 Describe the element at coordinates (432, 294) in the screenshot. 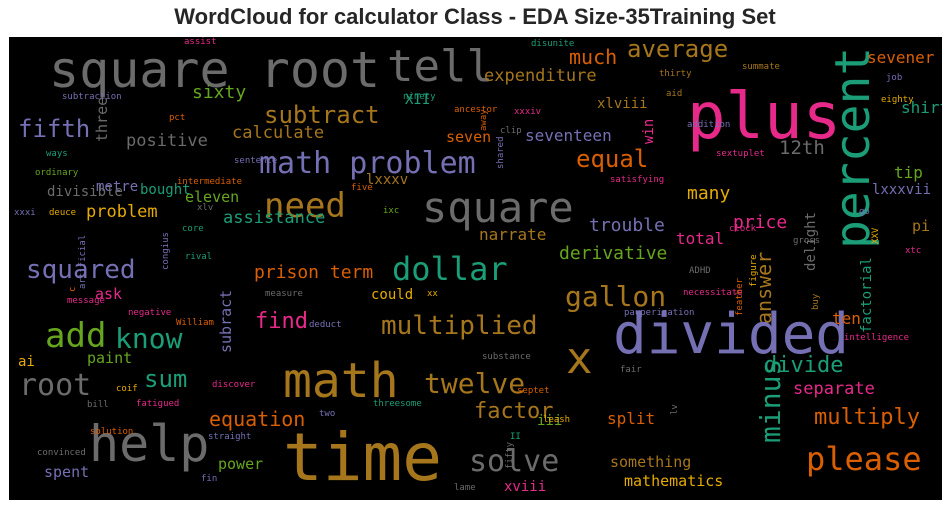

I see `word-xx: xx` at that location.